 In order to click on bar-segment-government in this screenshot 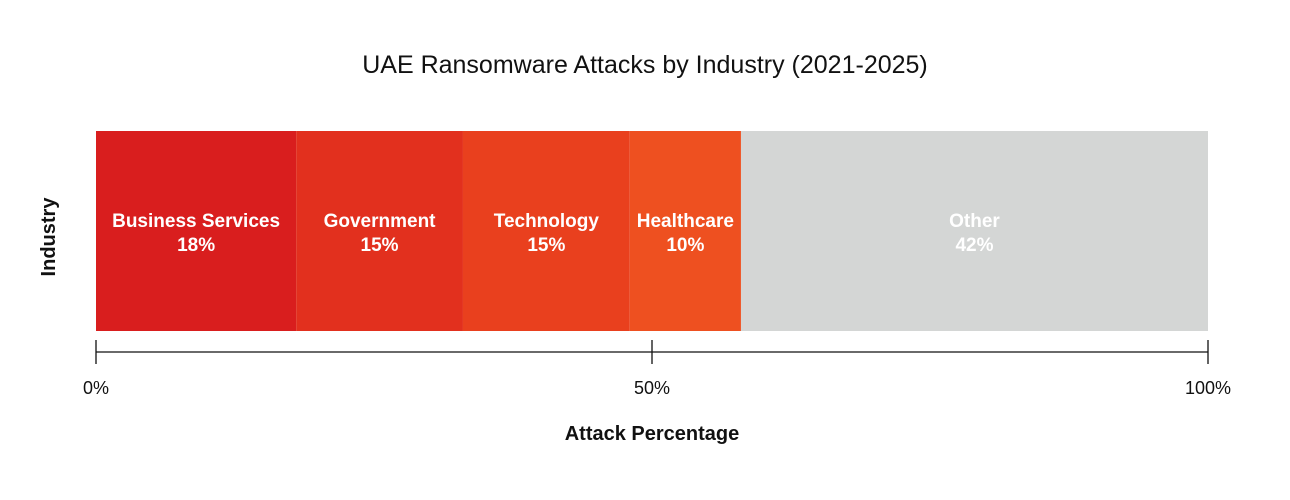, I will do `click(379, 231)`.